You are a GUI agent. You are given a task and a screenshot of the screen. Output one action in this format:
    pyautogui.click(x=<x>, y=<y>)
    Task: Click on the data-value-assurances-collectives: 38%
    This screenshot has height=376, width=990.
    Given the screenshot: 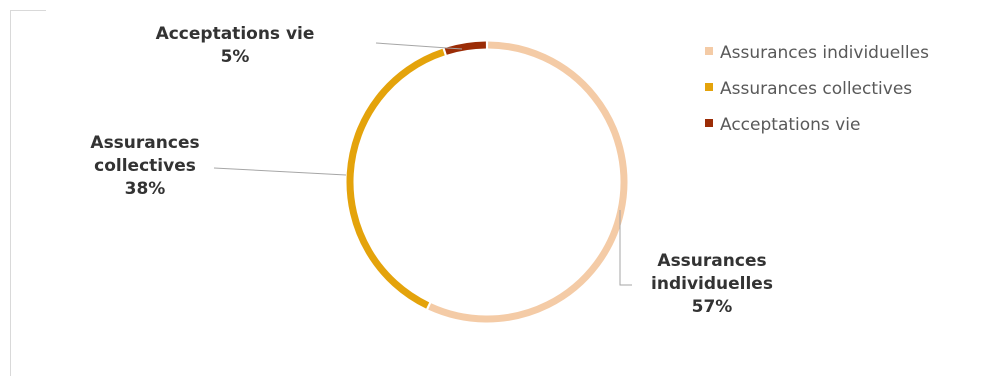 What is the action you would take?
    pyautogui.click(x=145, y=189)
    